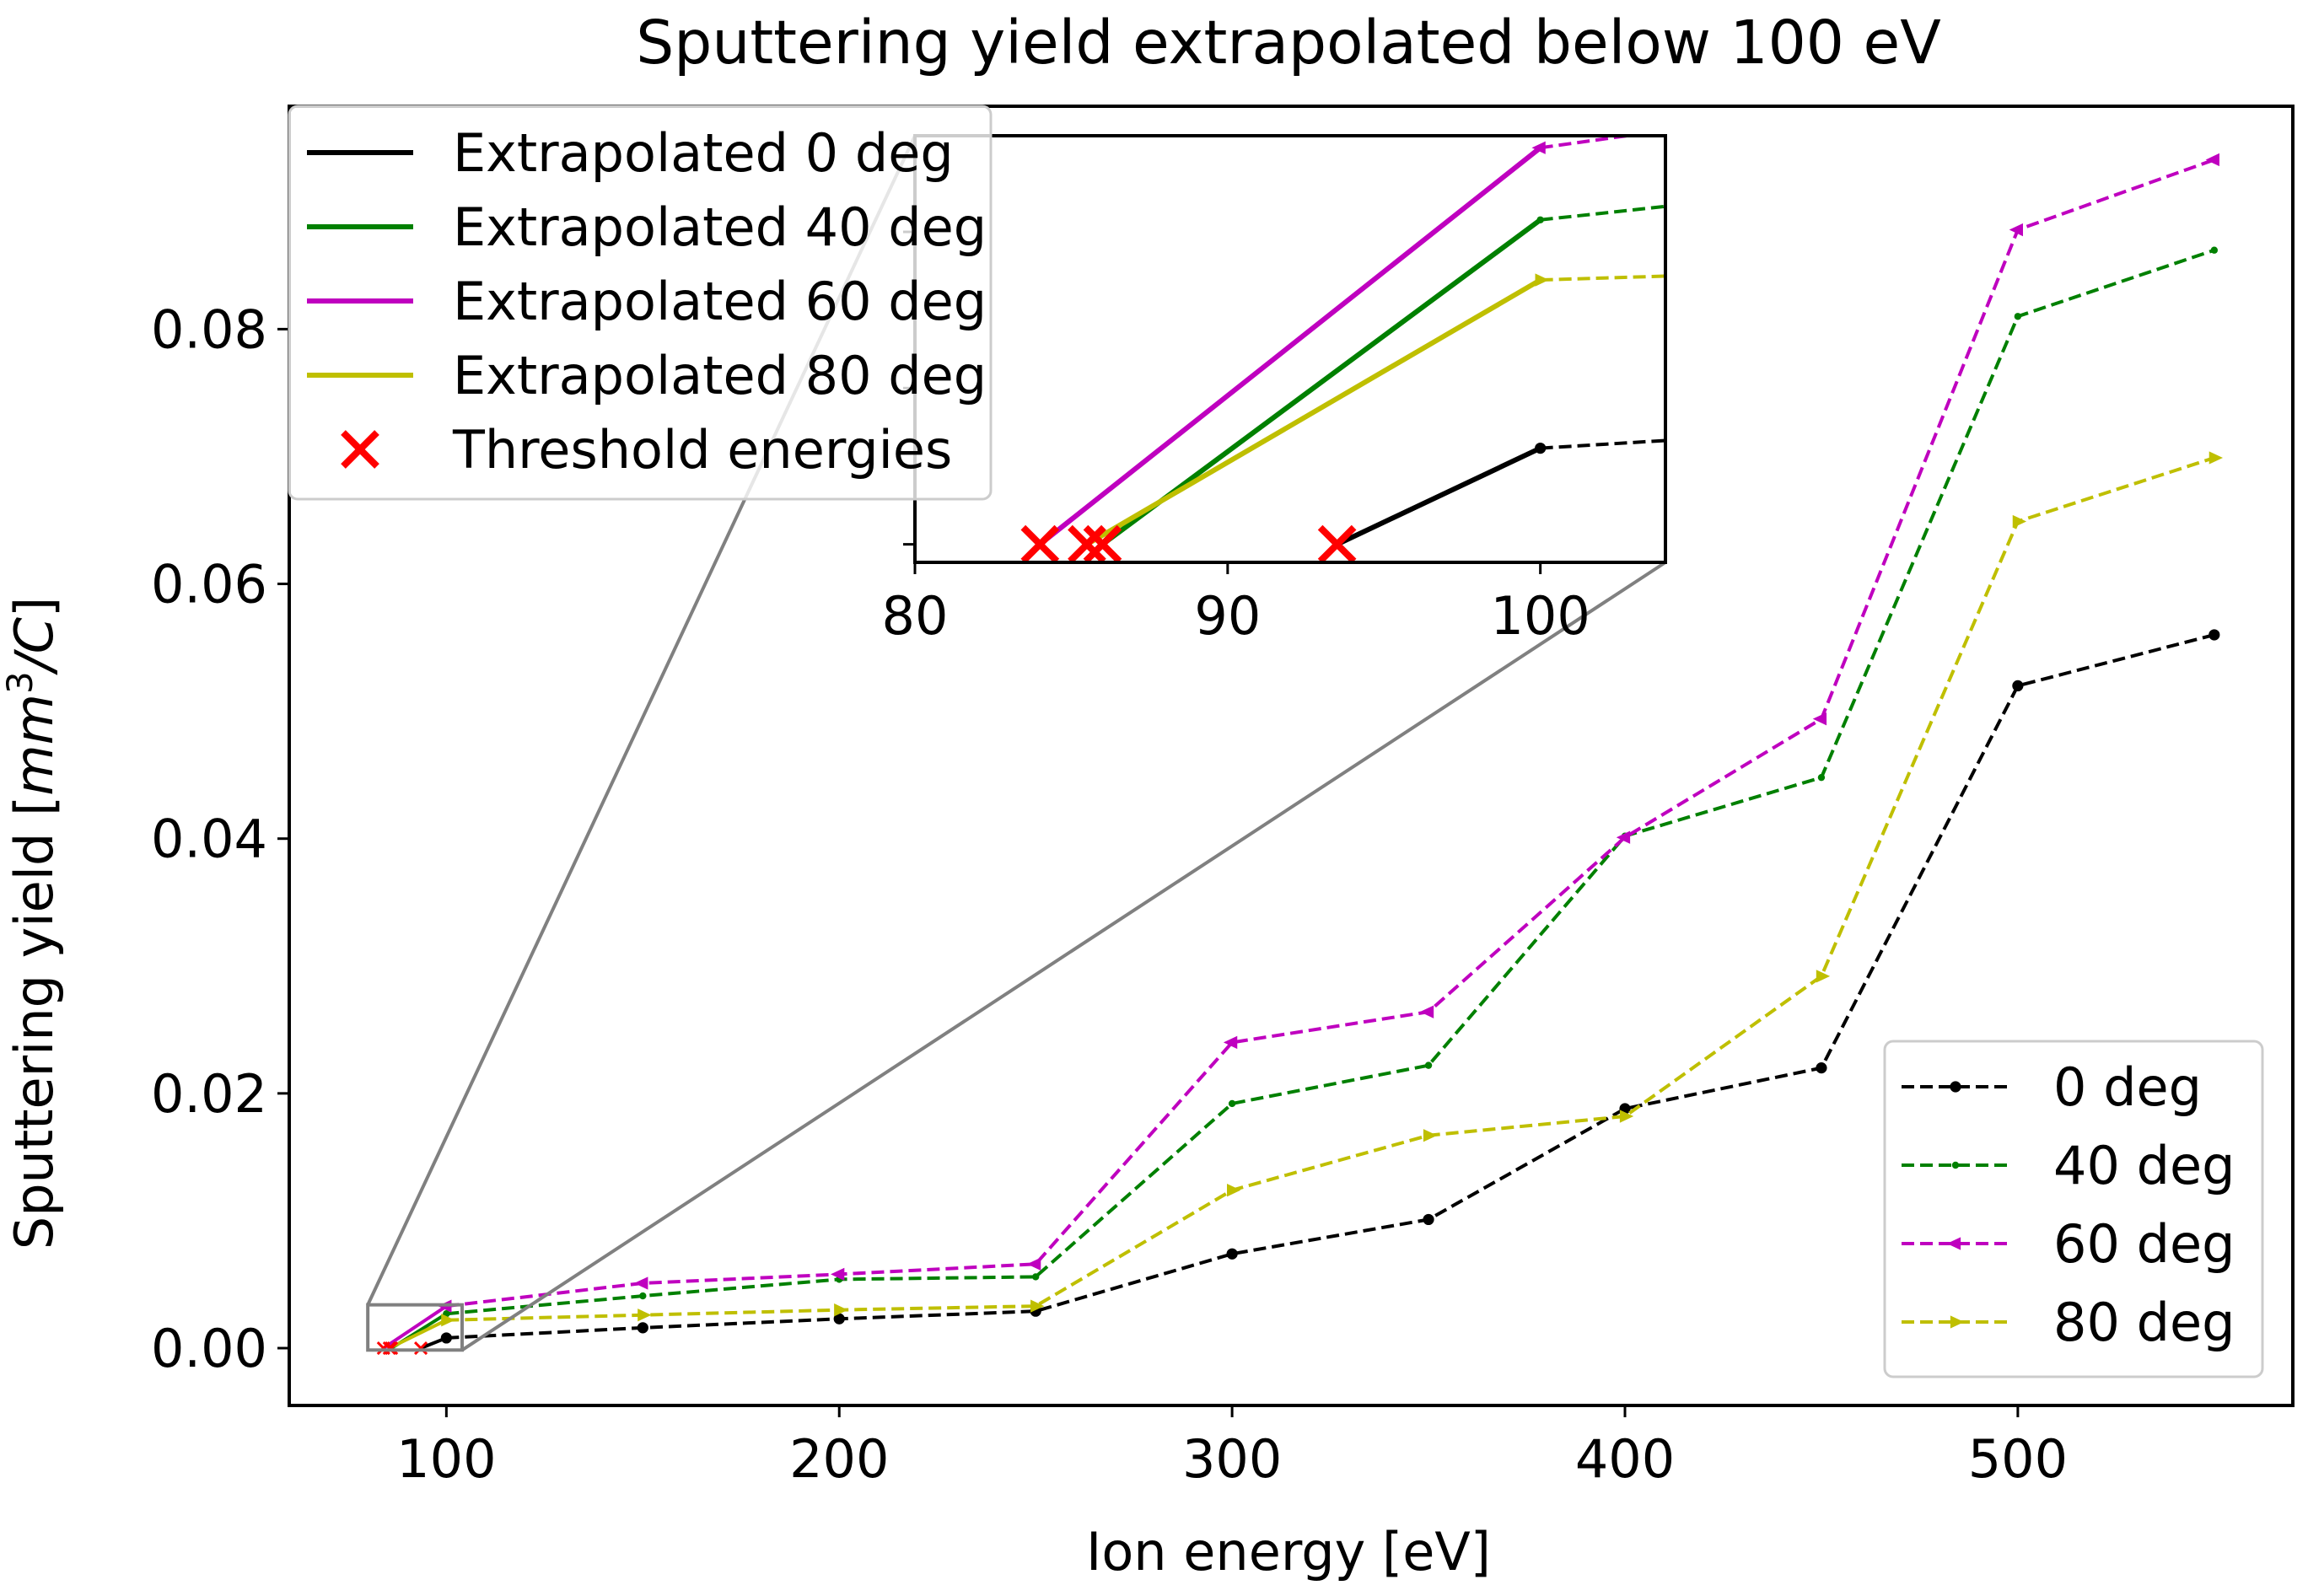 This screenshot has width=2308, height=1596. I want to click on inset-x-tick-label-80: 80, so click(916, 616).